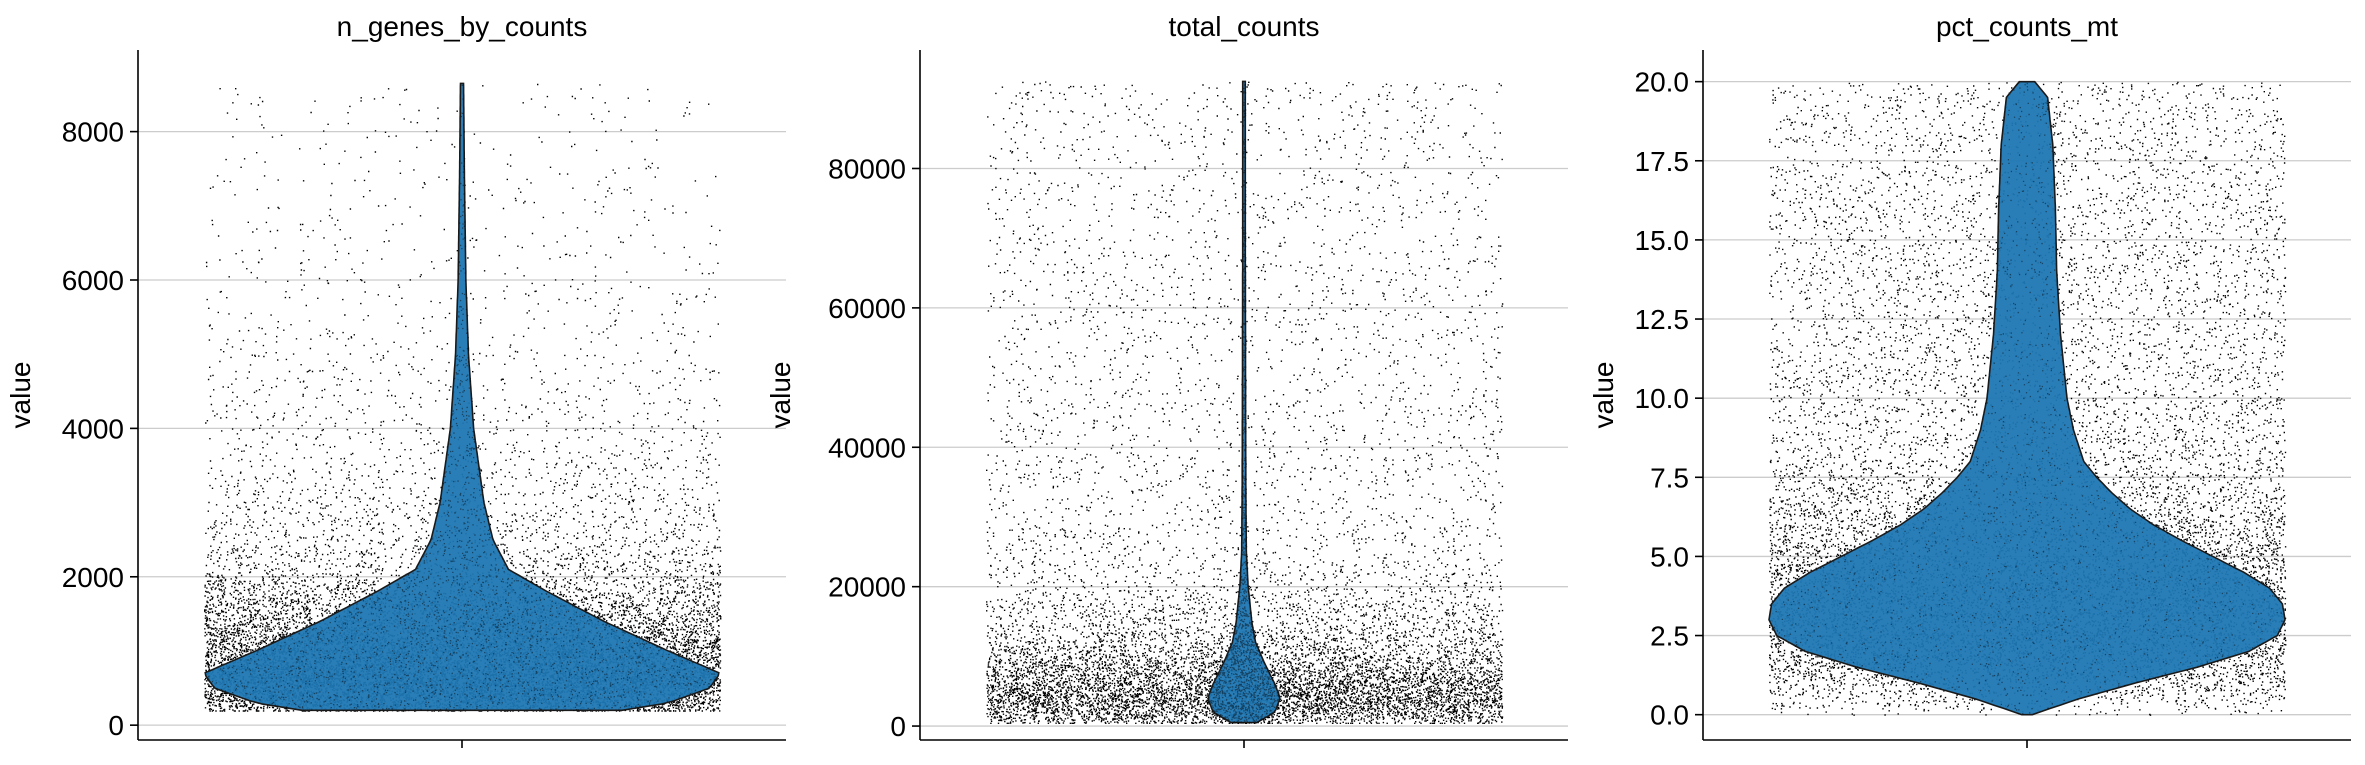 This screenshot has height=765, width=2365. What do you see at coordinates (1662, 240) in the screenshot?
I see `y-tick-label: 15.0` at bounding box center [1662, 240].